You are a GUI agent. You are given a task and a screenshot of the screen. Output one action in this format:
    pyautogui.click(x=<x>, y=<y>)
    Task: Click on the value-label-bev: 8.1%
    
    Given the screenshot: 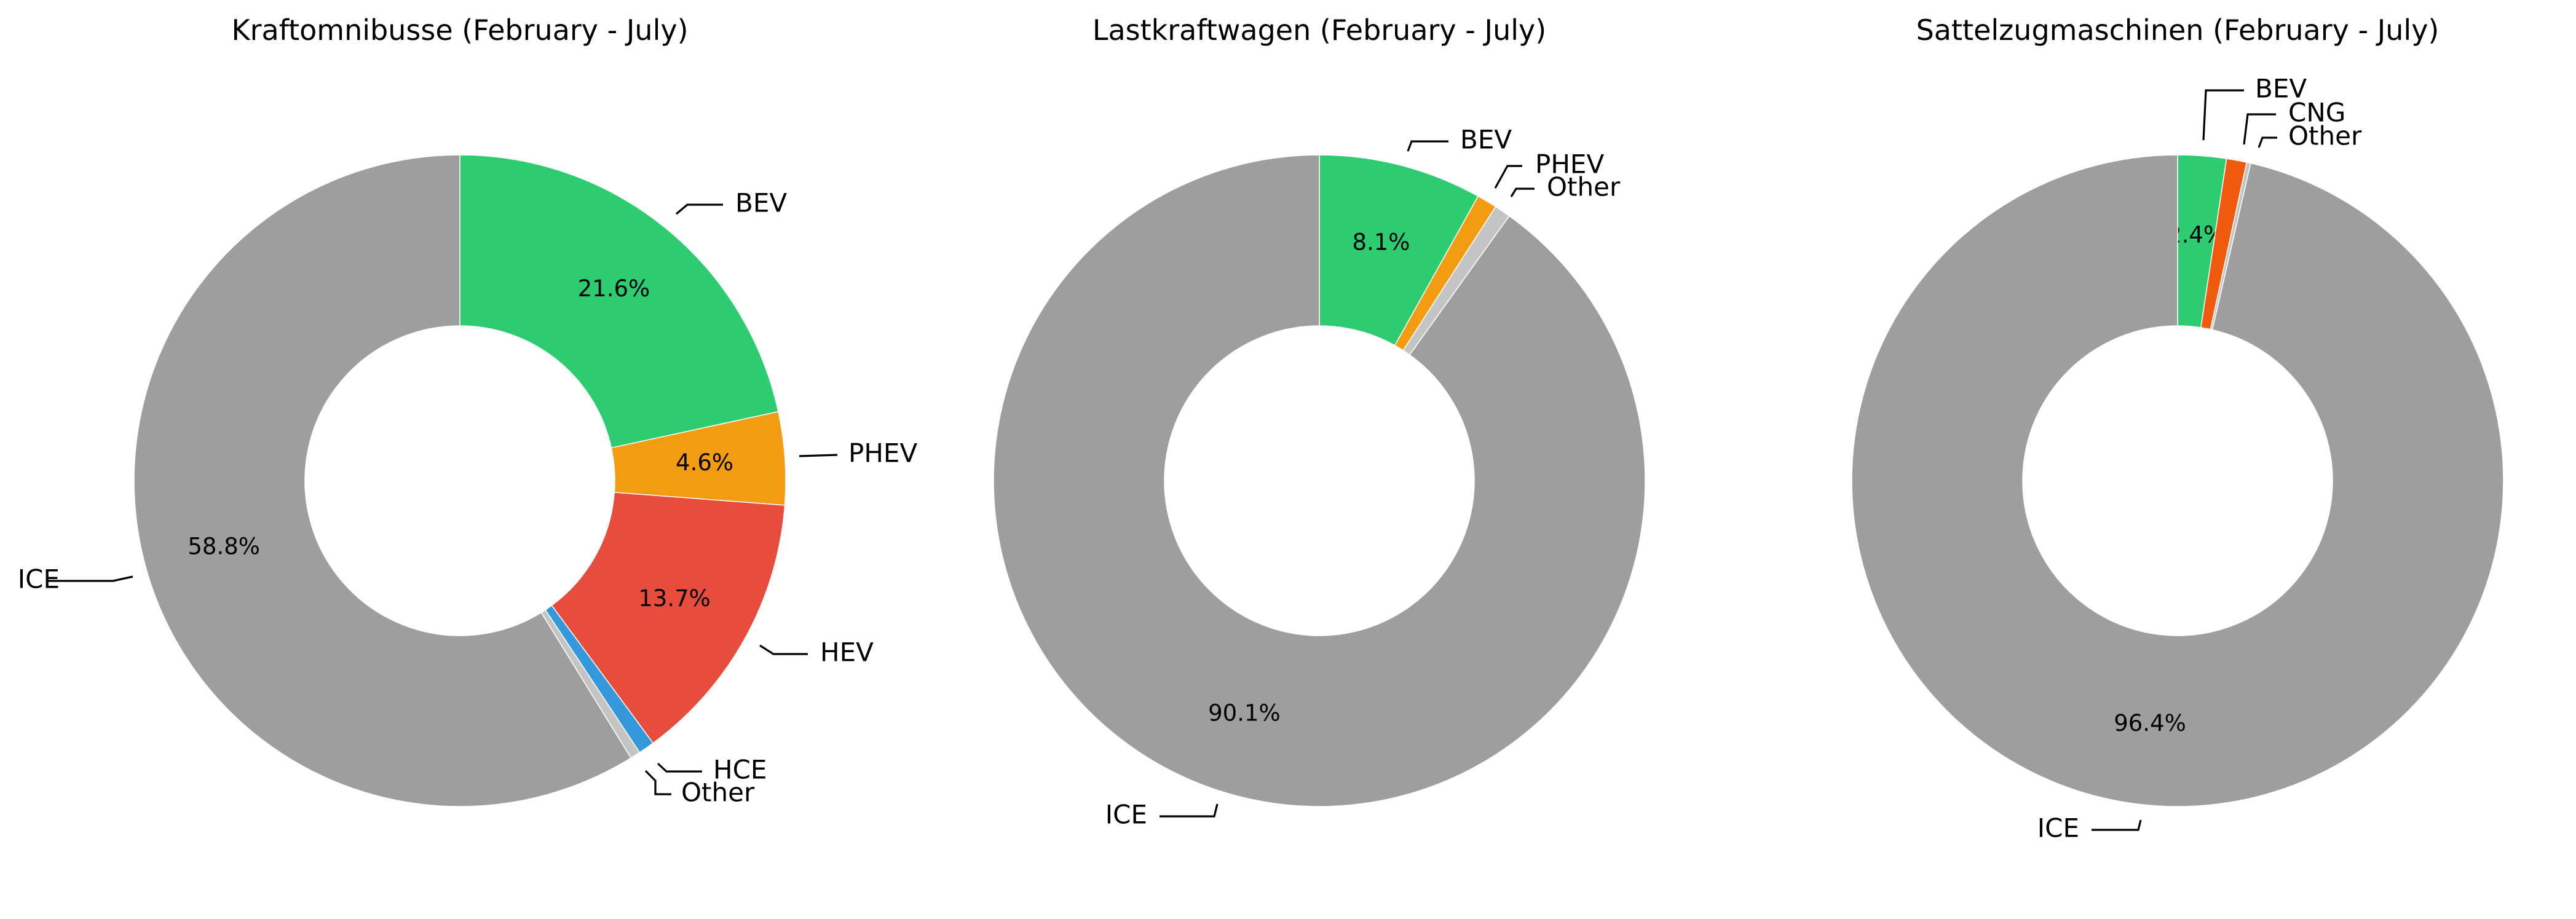 What is the action you would take?
    pyautogui.click(x=1381, y=242)
    